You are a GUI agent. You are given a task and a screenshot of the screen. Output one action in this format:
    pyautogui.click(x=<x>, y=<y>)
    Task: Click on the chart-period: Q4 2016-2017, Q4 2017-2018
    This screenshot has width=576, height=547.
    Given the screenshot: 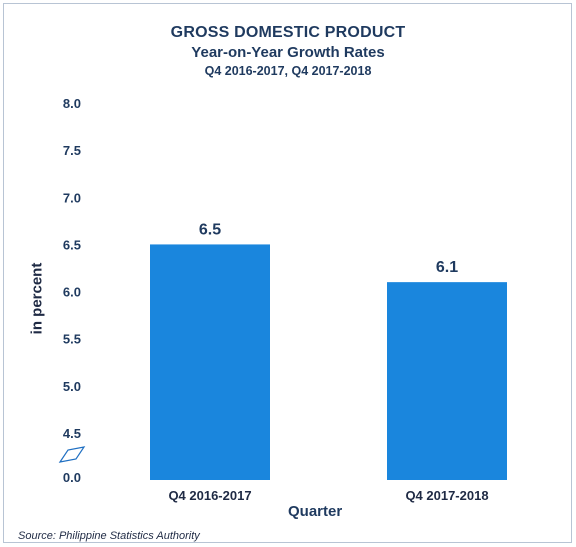 What is the action you would take?
    pyautogui.click(x=288, y=71)
    